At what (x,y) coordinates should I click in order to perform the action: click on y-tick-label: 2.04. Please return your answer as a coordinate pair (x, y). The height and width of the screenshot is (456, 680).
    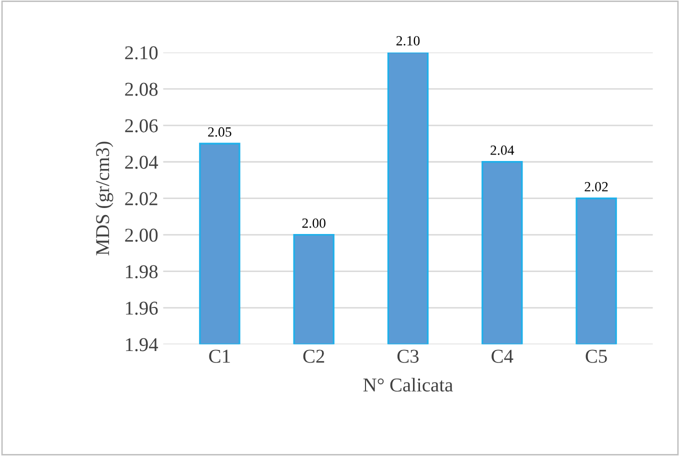
    Looking at the image, I should click on (141, 162).